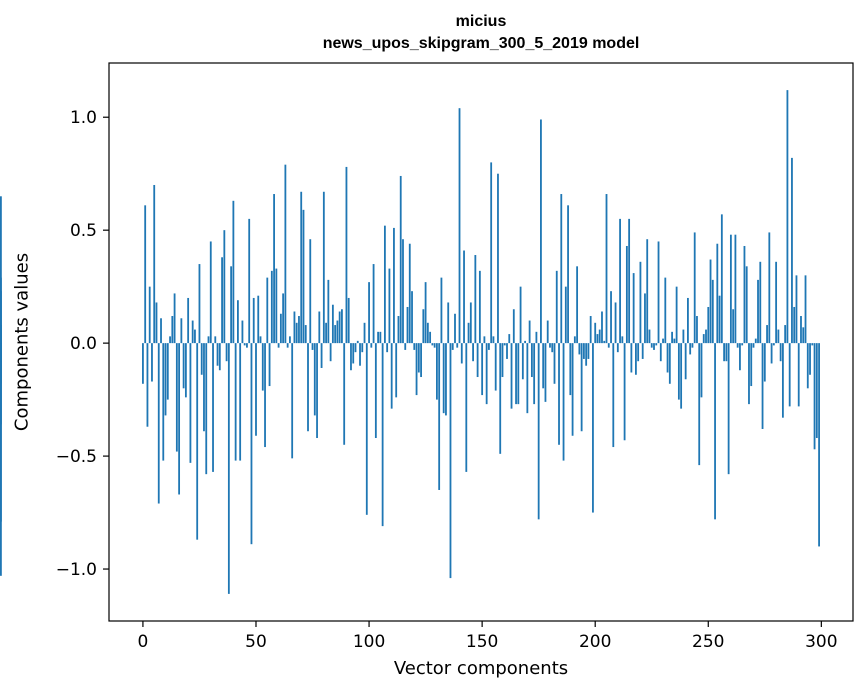 This screenshot has height=700, width=867. Describe the element at coordinates (256, 642) in the screenshot. I see `x-tick-label: 50` at that location.